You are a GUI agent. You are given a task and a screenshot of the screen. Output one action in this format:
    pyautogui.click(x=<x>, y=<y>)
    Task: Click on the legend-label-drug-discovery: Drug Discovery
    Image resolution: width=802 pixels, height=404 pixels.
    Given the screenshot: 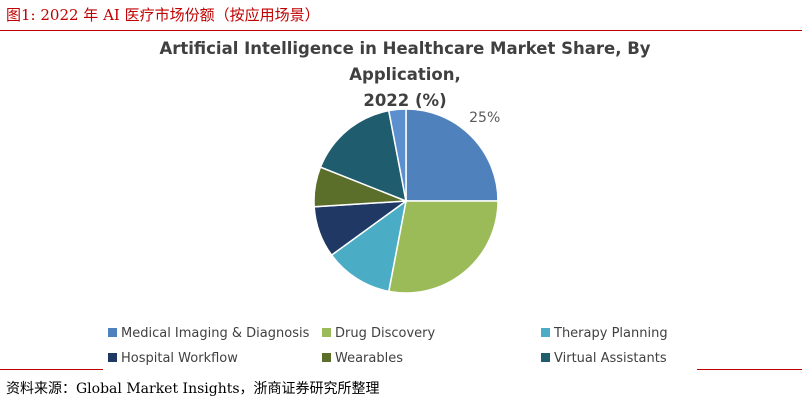 What is the action you would take?
    pyautogui.click(x=385, y=333)
    